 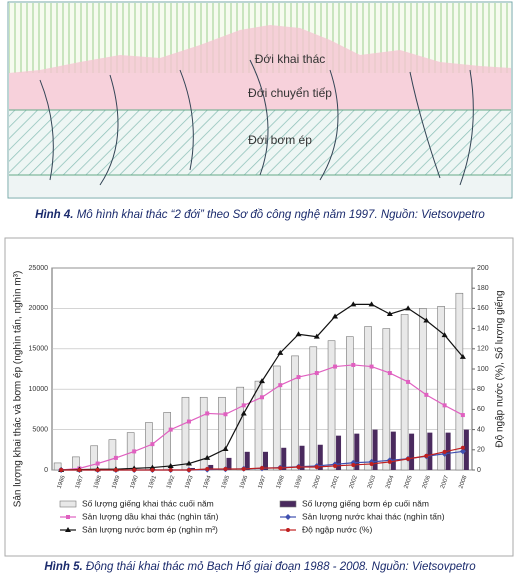 What do you see at coordinates (150, 529) in the screenshot?
I see `legend-label: Sản lượng nước bơm ép (nghìn m³)` at bounding box center [150, 529].